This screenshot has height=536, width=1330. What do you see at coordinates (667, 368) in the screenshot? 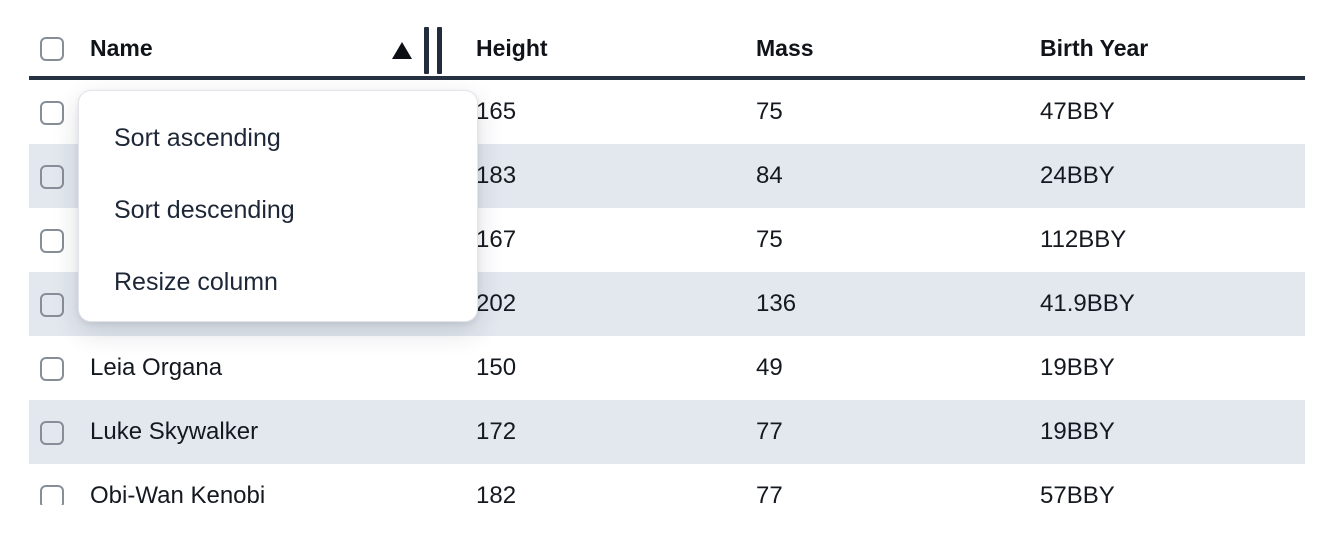
I see `table-row: Leia Organa 150 49 19BBY` at bounding box center [667, 368].